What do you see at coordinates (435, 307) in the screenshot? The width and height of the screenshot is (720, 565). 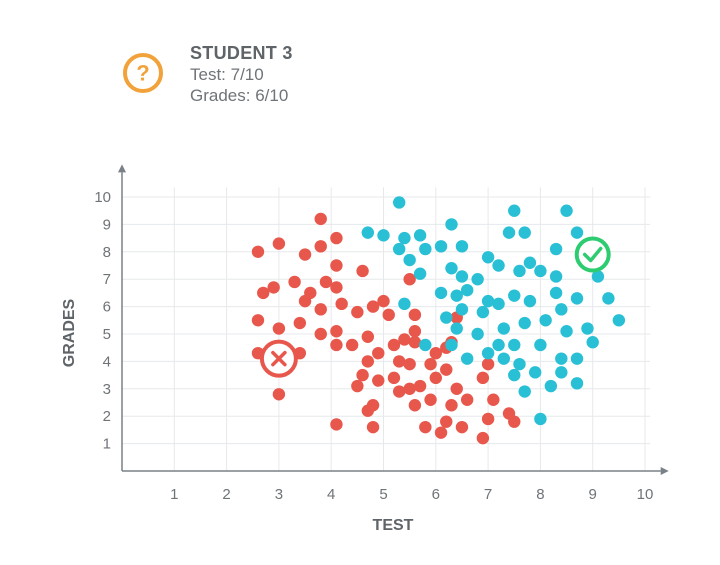 I see `chart-markers` at bounding box center [435, 307].